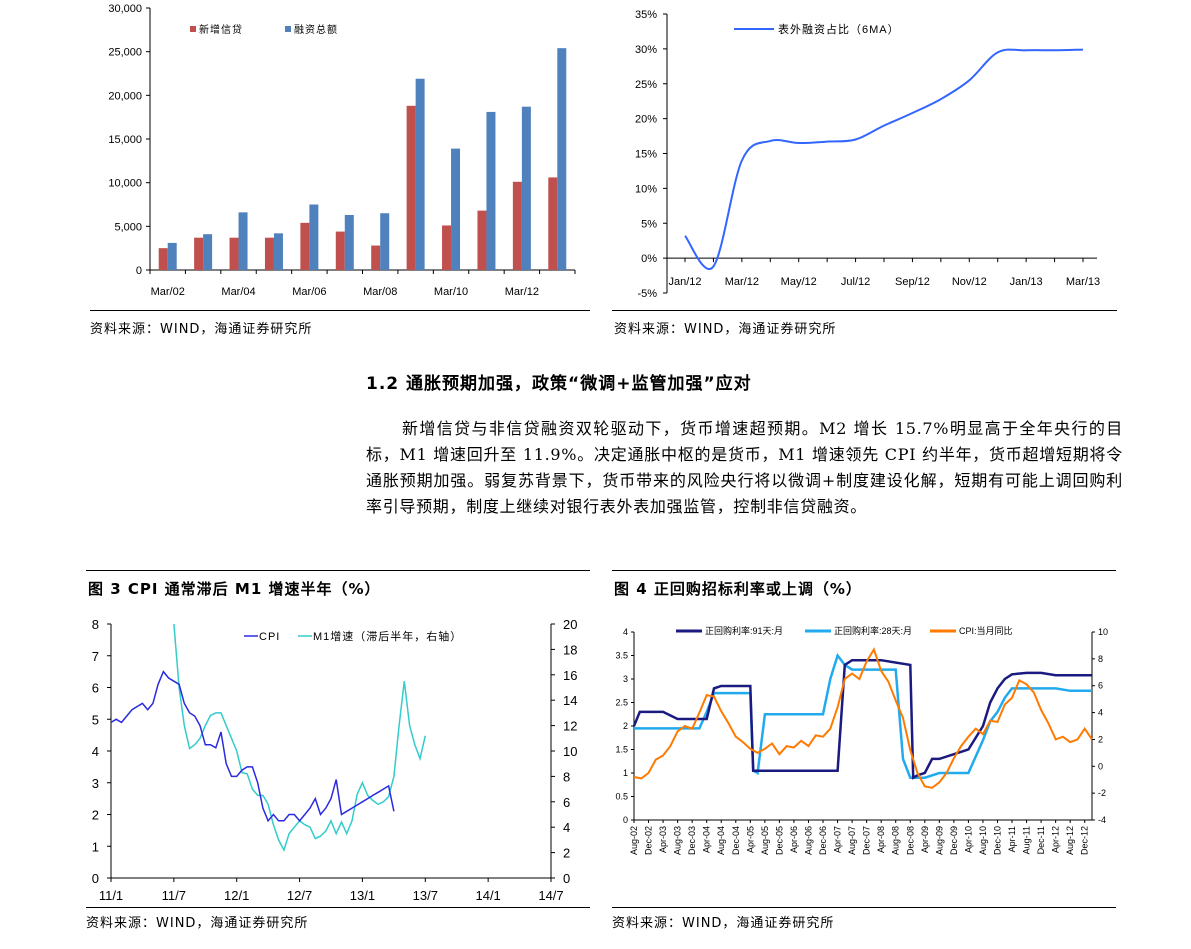  What do you see at coordinates (1085, 840) in the screenshot?
I see `x-tick-label: Dec-12` at bounding box center [1085, 840].